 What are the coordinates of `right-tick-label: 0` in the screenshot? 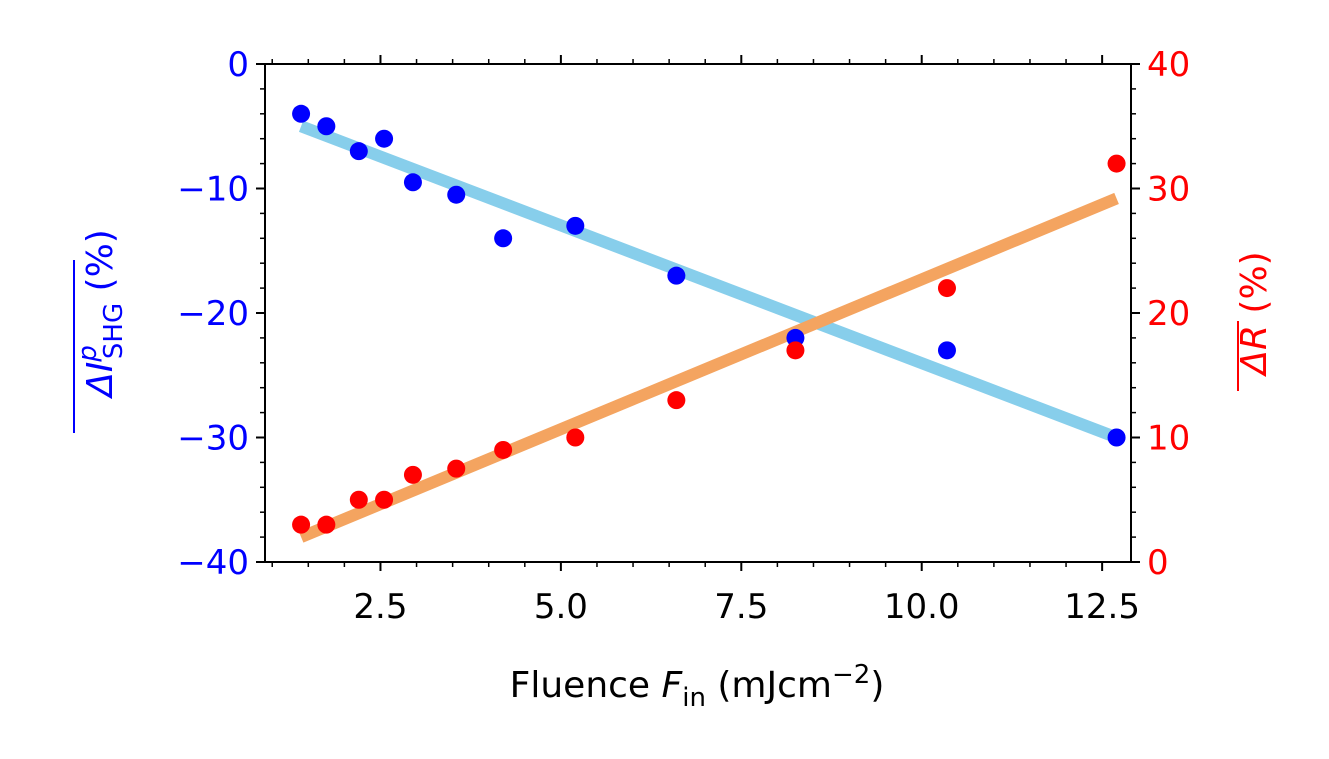 It's located at (1158, 563).